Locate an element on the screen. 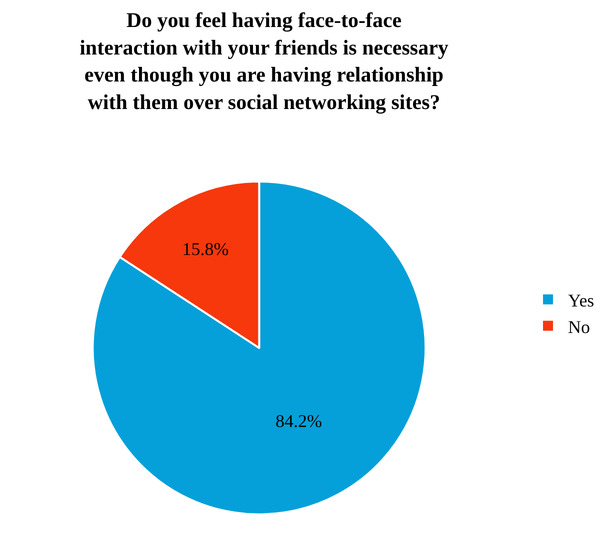 Image resolution: width=600 pixels, height=539 pixels. chart-title: Do you feel having face-to-face interaction with your friends is necessary even though you are having relationship with them over social networking sites? is located at coordinates (264, 61).